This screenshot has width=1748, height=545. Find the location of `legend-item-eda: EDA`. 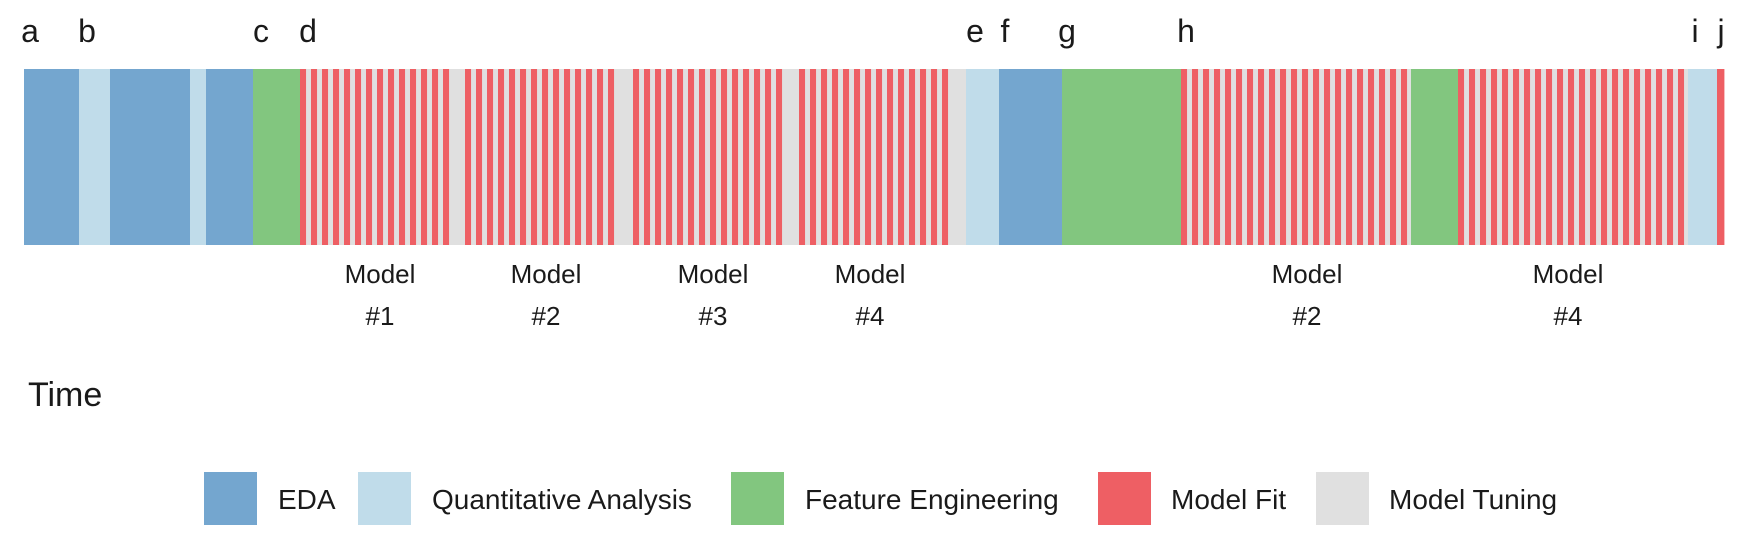

legend-item-eda: EDA is located at coordinates (270, 498).